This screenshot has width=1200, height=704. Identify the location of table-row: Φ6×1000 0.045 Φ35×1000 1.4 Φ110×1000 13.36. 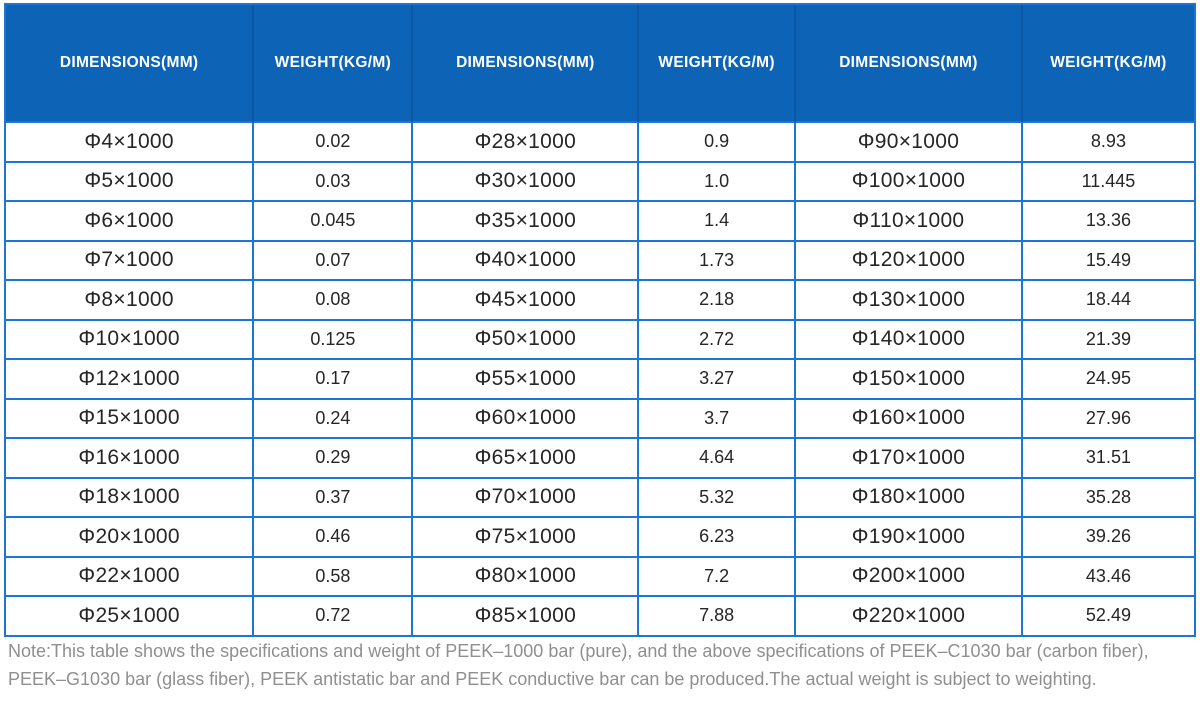
(600, 222).